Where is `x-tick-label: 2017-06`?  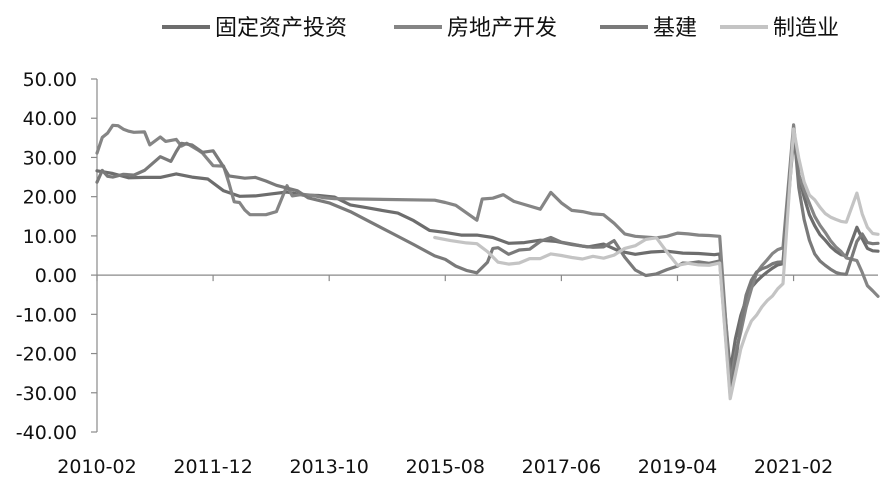 x-tick-label: 2017-06 is located at coordinates (561, 467).